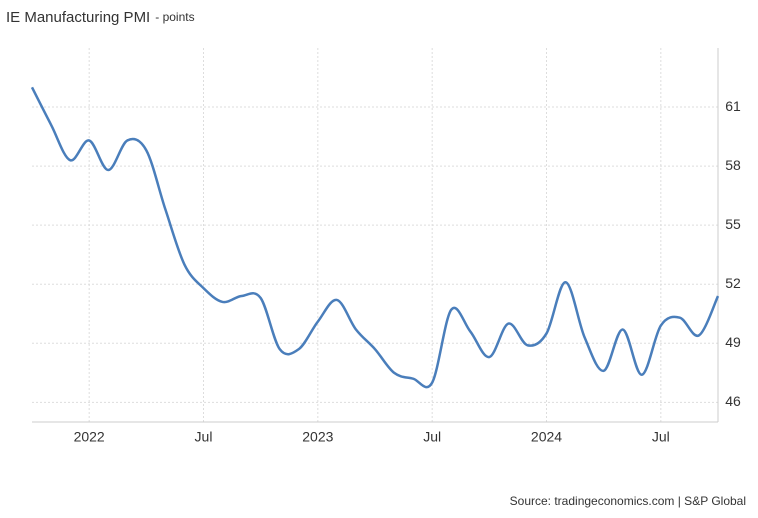 The width and height of the screenshot is (758, 518). Describe the element at coordinates (733, 106) in the screenshot. I see `y-tick-label: 61` at that location.